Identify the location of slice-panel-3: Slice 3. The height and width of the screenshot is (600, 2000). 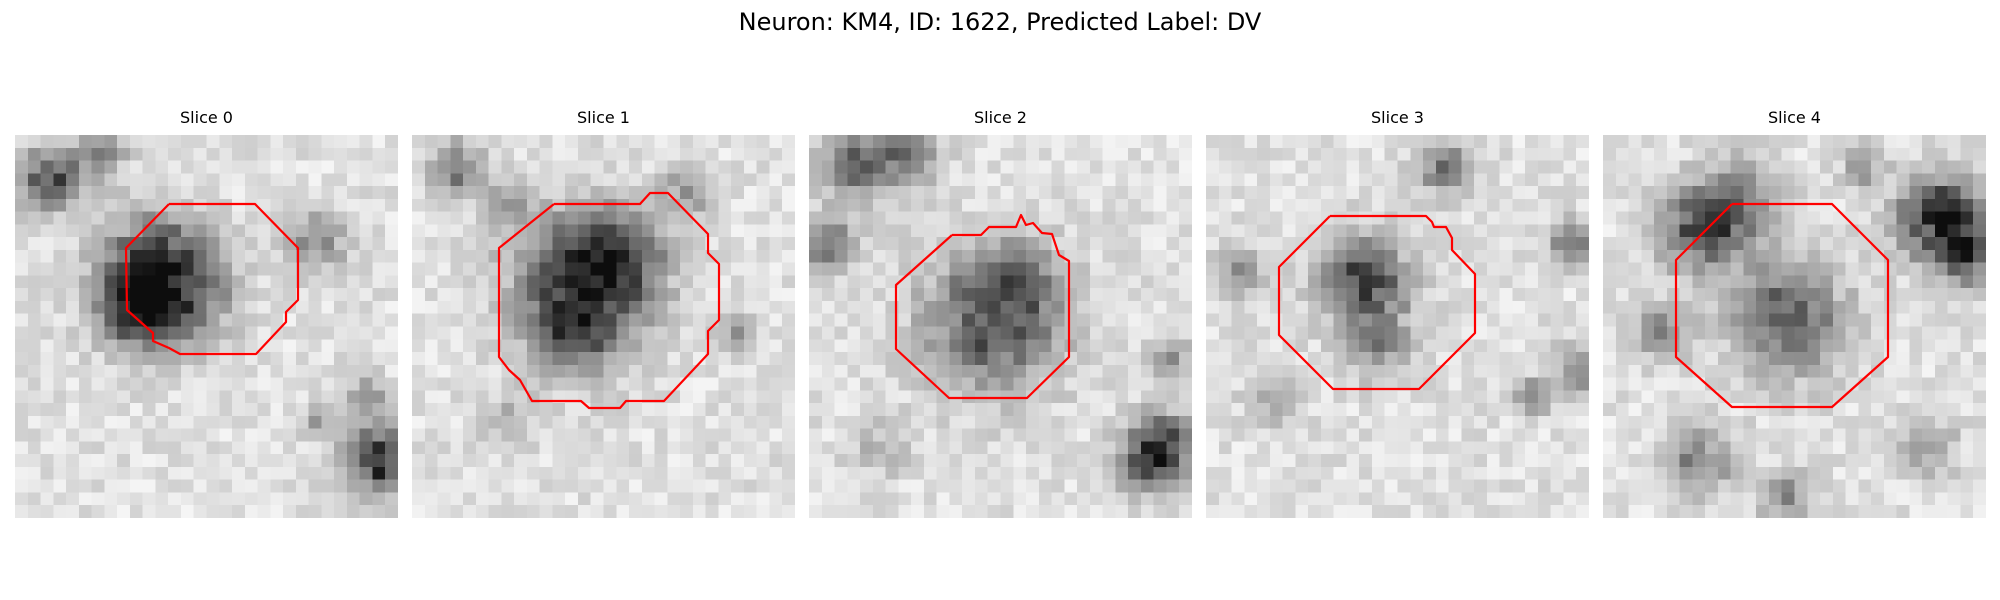
(1397, 314).